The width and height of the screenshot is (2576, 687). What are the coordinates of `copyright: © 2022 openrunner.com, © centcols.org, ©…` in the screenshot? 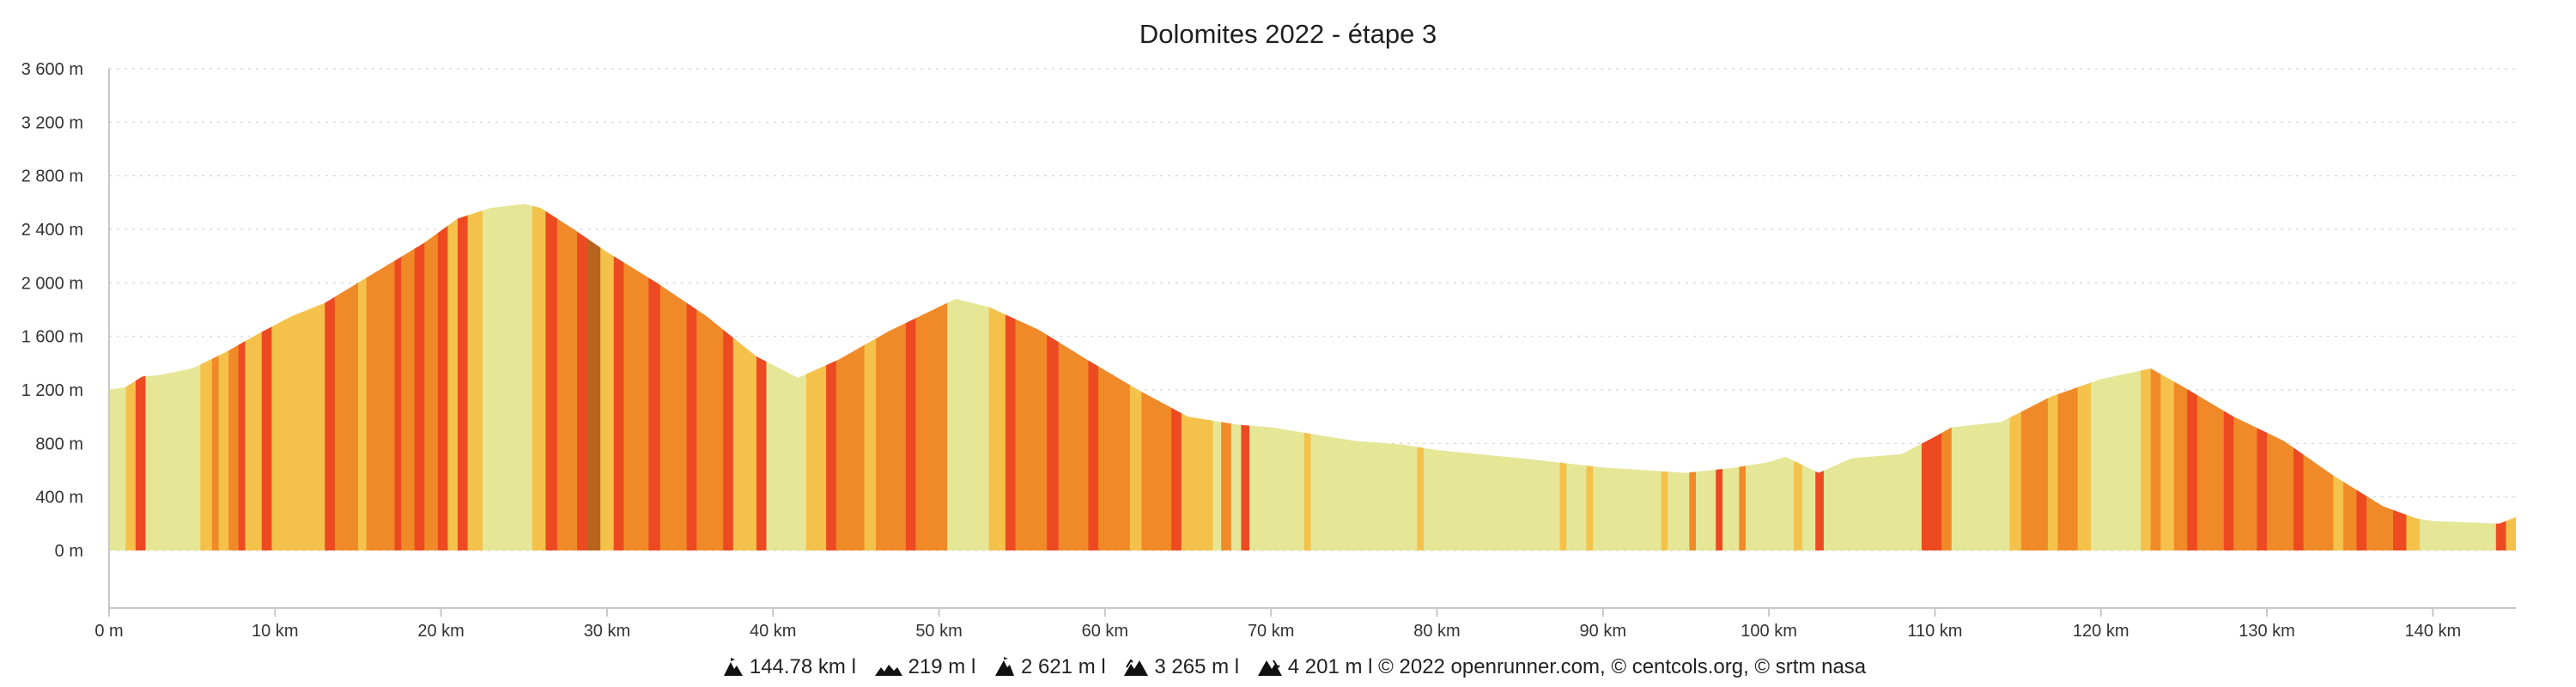 It's located at (1623, 666).